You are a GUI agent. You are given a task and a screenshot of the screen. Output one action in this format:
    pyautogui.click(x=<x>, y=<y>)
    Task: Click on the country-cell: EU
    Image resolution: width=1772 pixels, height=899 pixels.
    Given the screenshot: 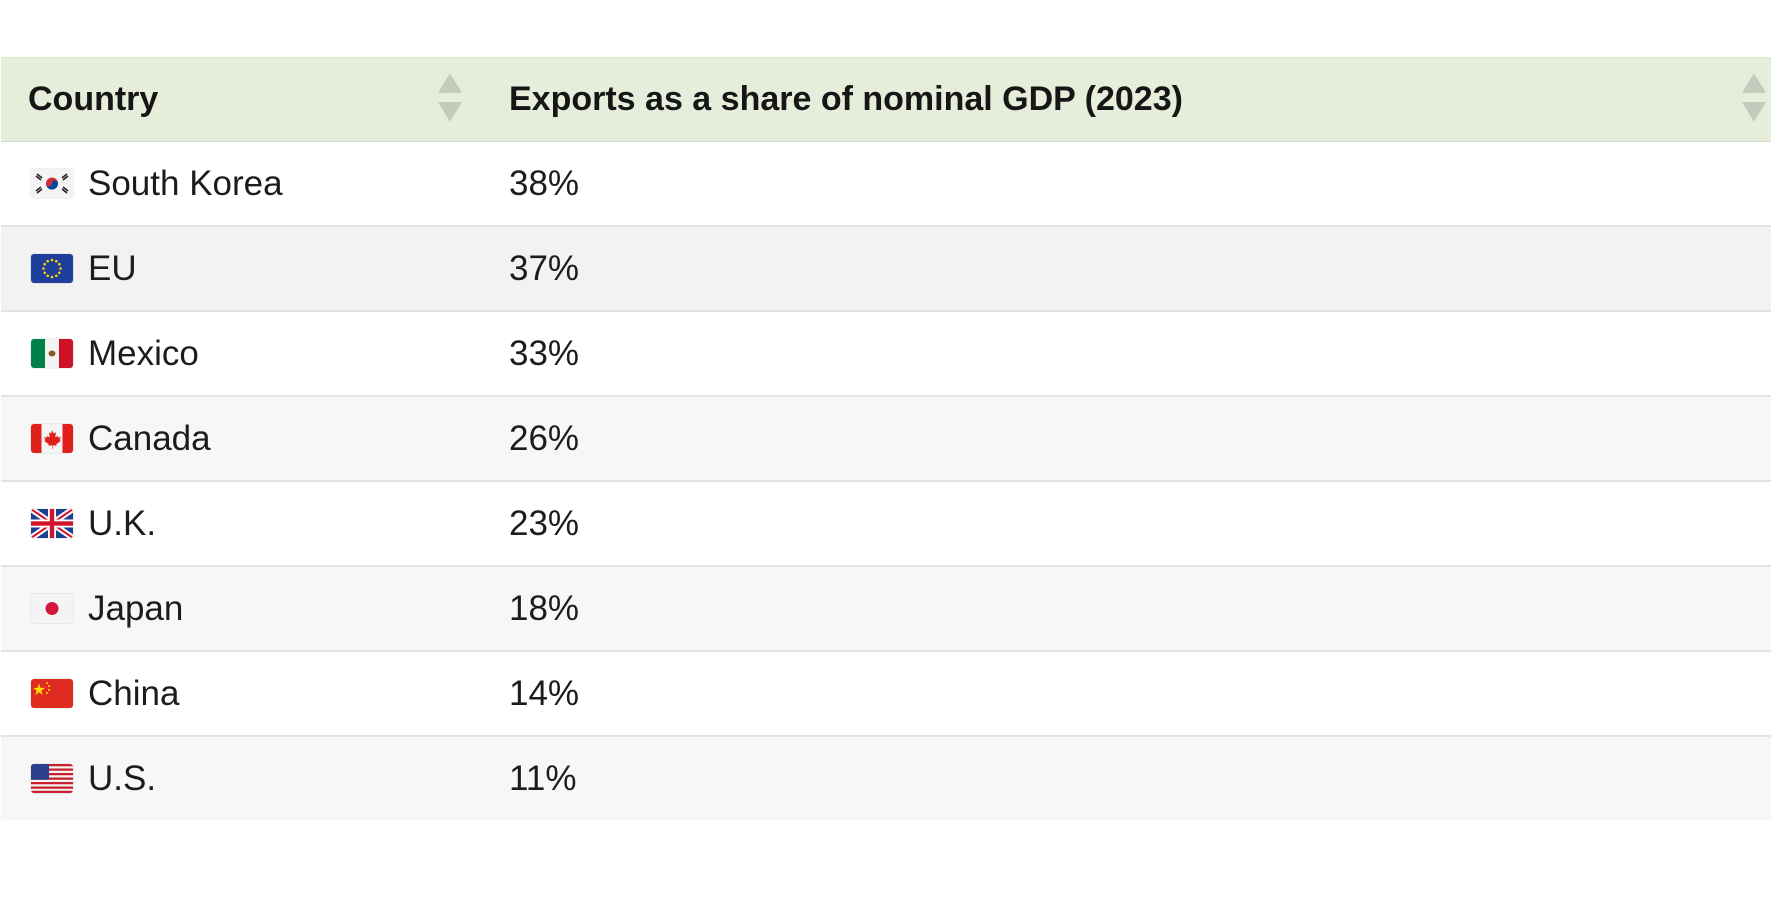 What is the action you would take?
    pyautogui.click(x=241, y=269)
    